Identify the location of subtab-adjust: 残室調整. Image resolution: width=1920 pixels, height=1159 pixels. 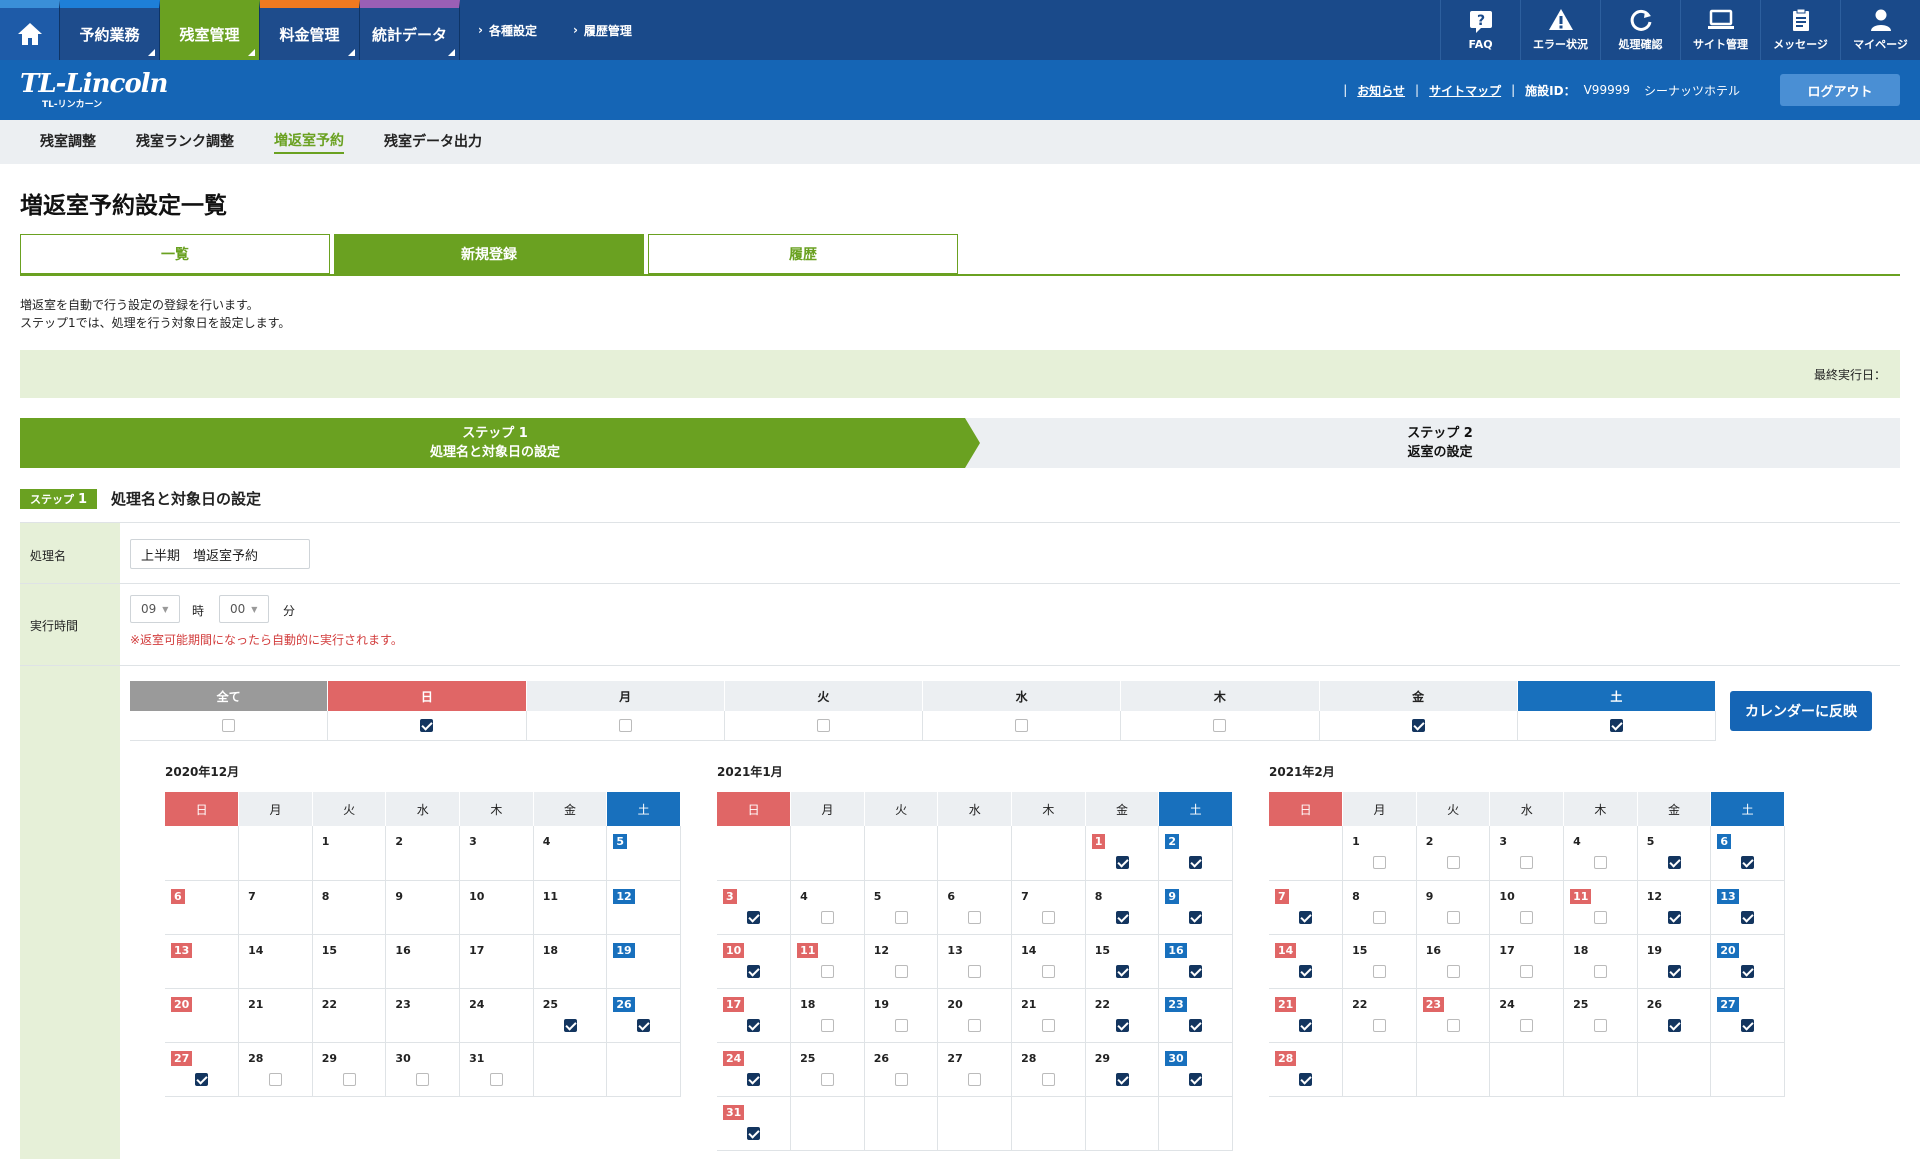
(68, 142).